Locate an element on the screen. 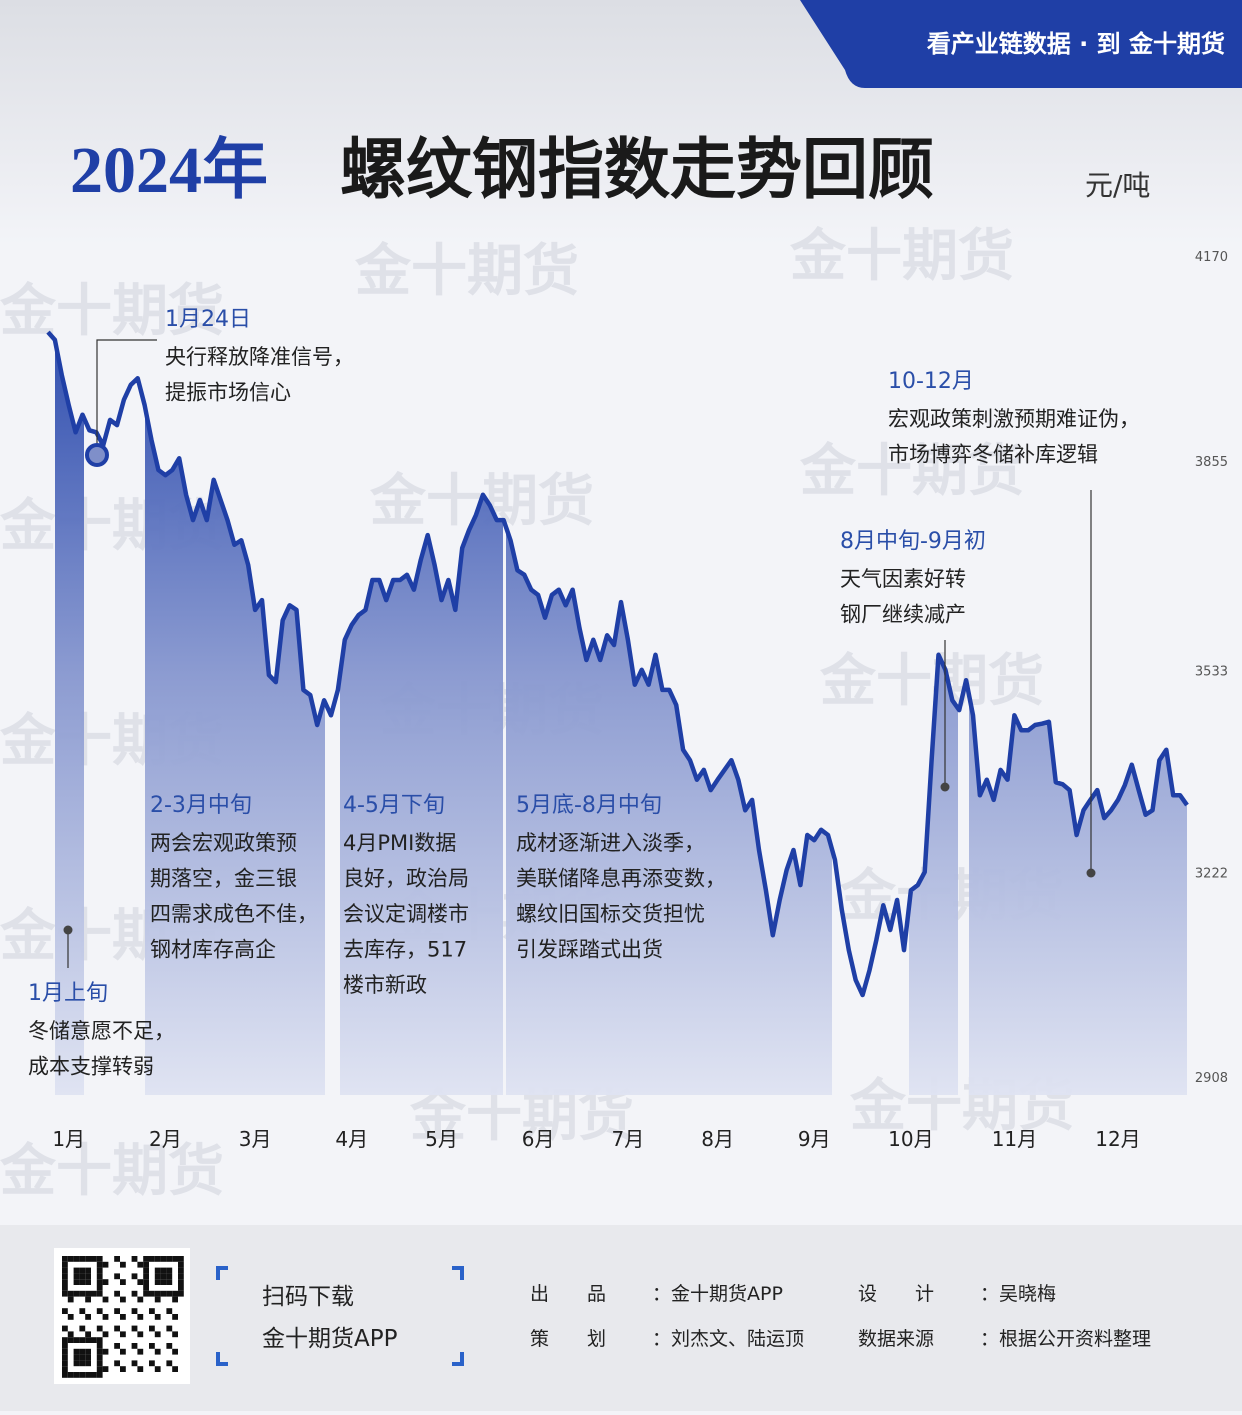  x-tick-label: 2月 is located at coordinates (165, 1139).